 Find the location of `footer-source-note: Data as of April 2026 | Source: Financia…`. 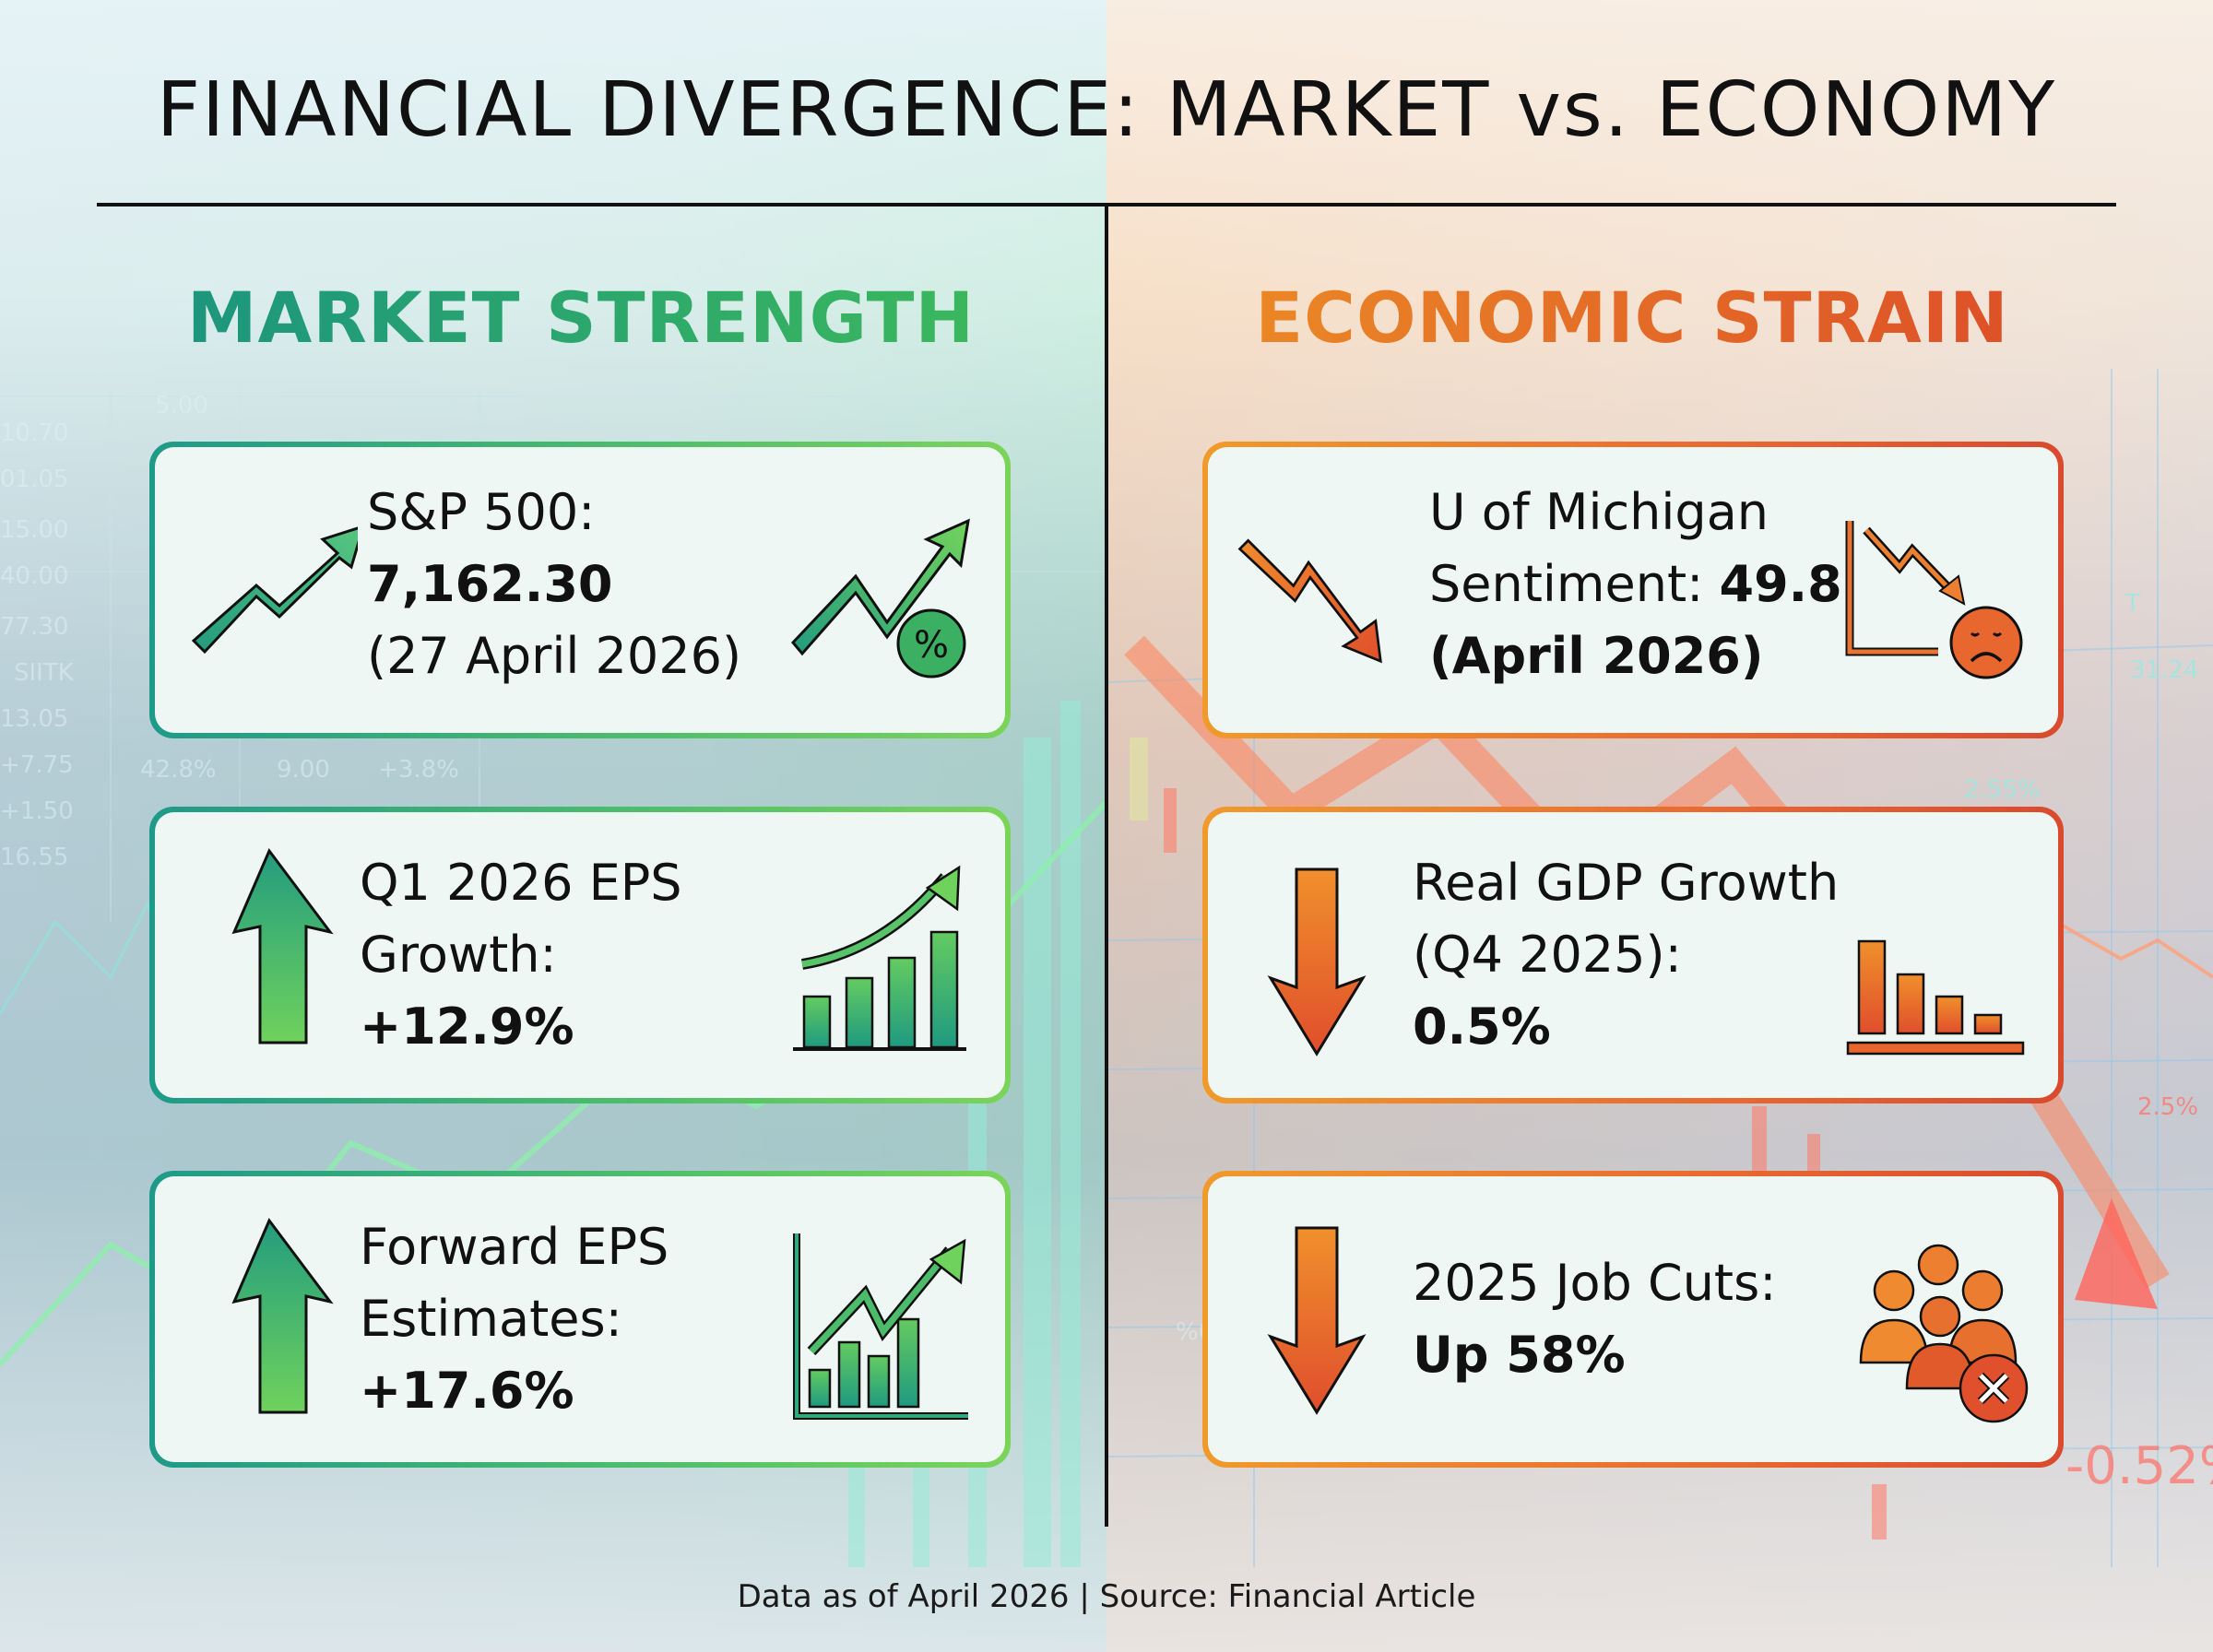

footer-source-note: Data as of April 2026 | Source: Financia… is located at coordinates (1106, 1596).